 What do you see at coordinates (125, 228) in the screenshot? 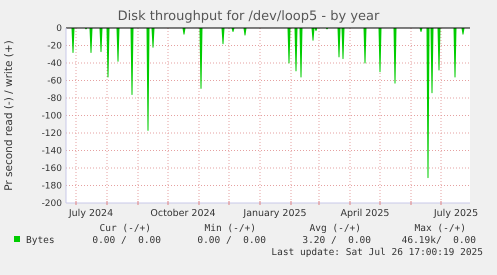
I see `text: Cur (-/+)` at bounding box center [125, 228].